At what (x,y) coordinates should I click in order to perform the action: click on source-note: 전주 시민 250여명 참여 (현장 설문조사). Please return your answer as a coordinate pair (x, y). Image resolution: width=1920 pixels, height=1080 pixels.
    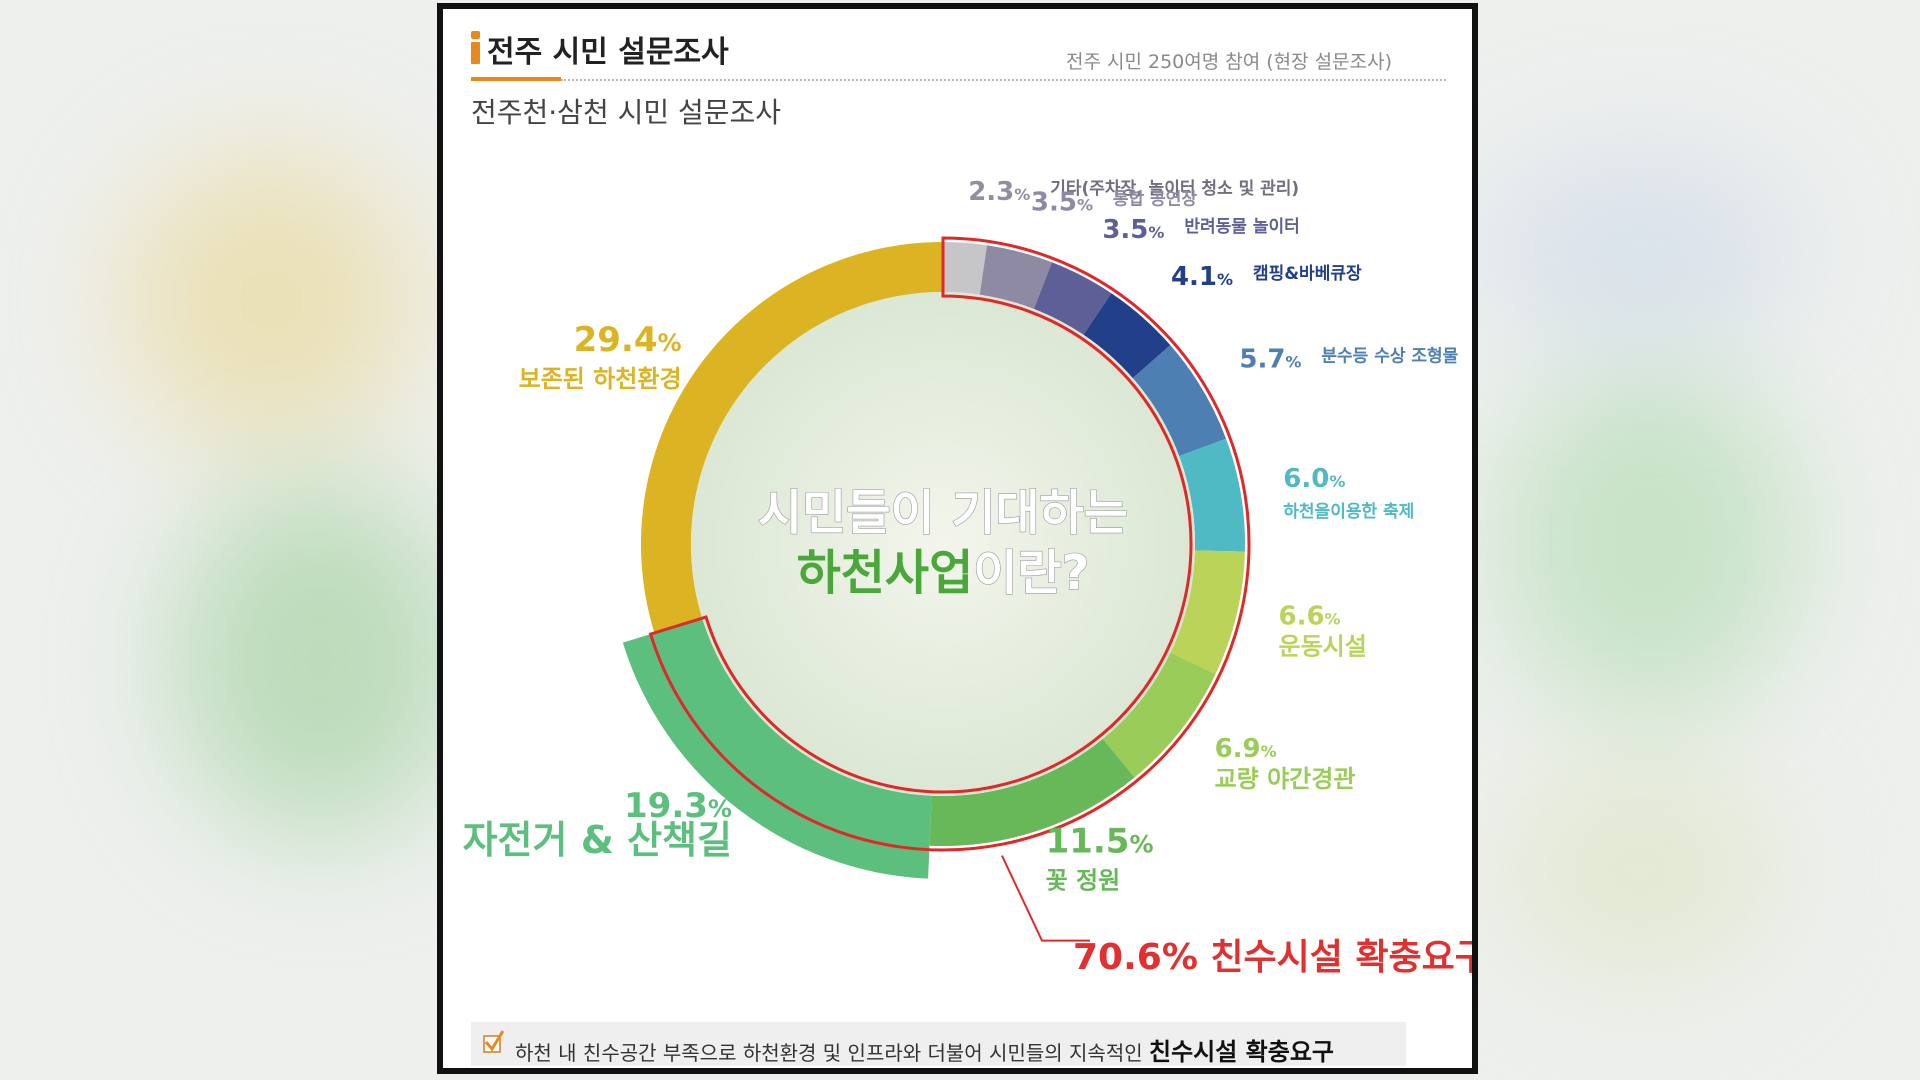
    Looking at the image, I should click on (1228, 62).